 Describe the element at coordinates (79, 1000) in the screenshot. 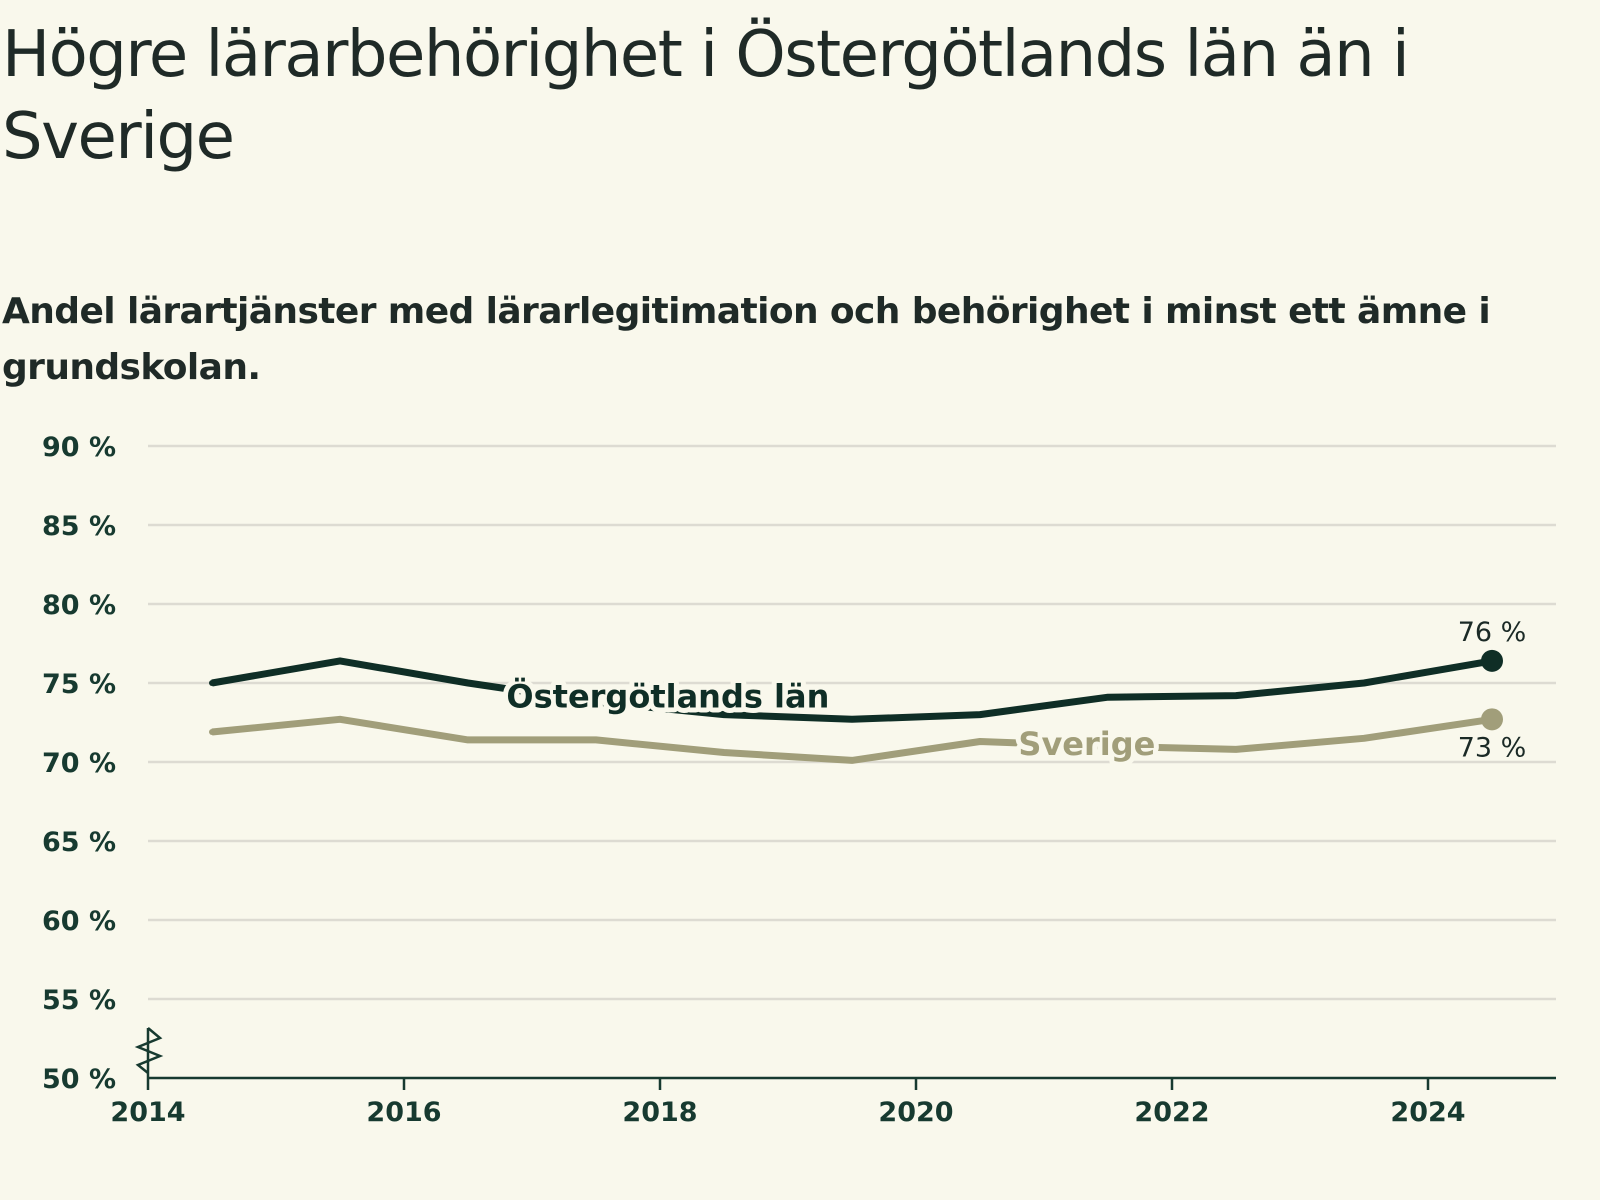

I see `y-tick-label: 55 %` at that location.